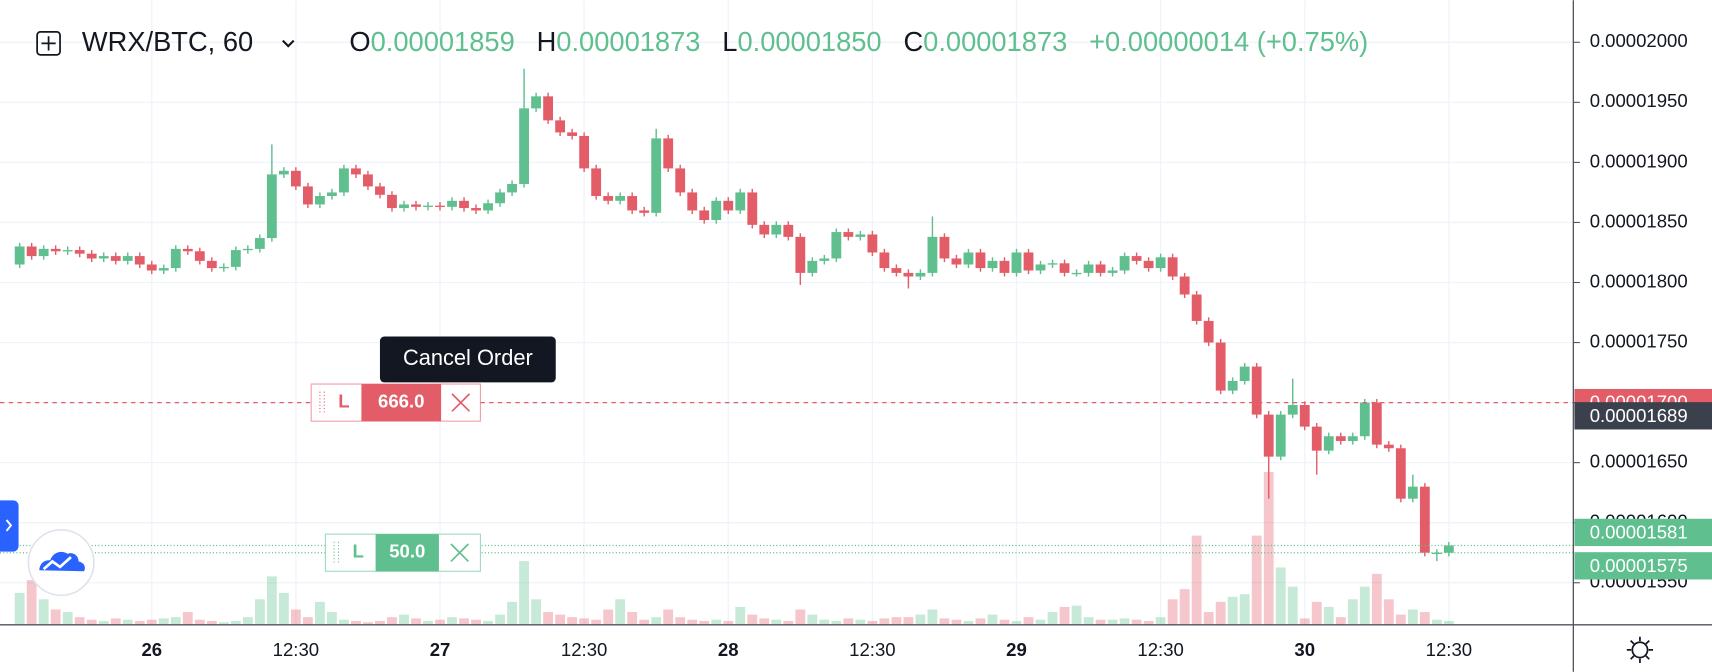 The image size is (1712, 672). Describe the element at coordinates (61, 562) in the screenshot. I see `tv-logo` at that location.